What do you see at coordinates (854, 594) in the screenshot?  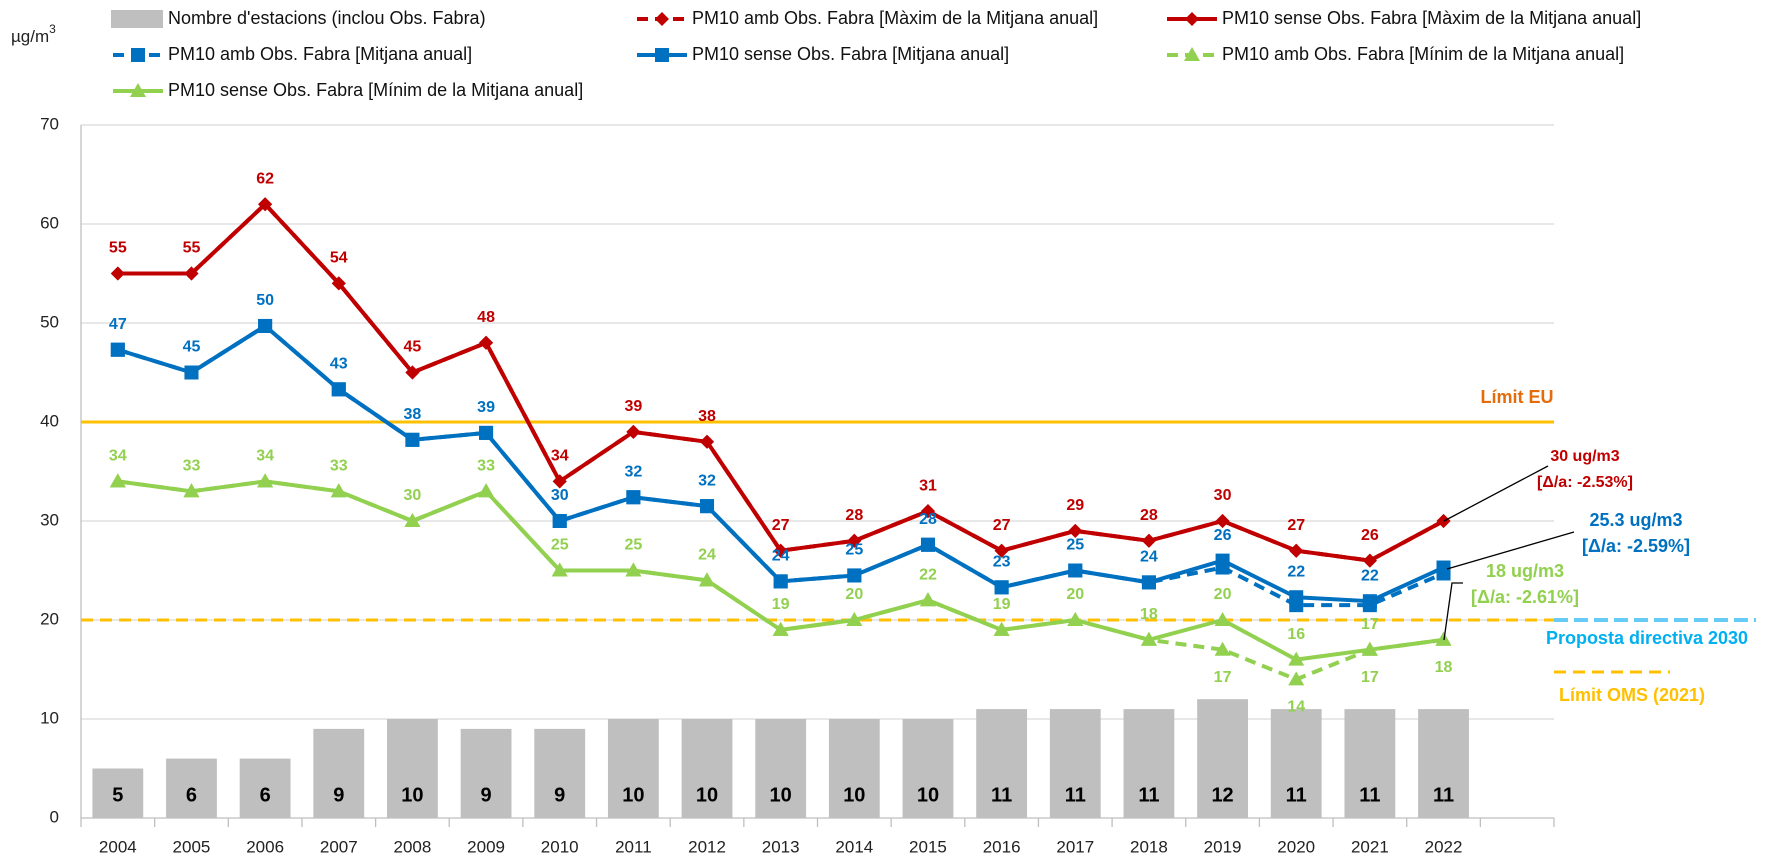 I see `data-label: 20` at bounding box center [854, 594].